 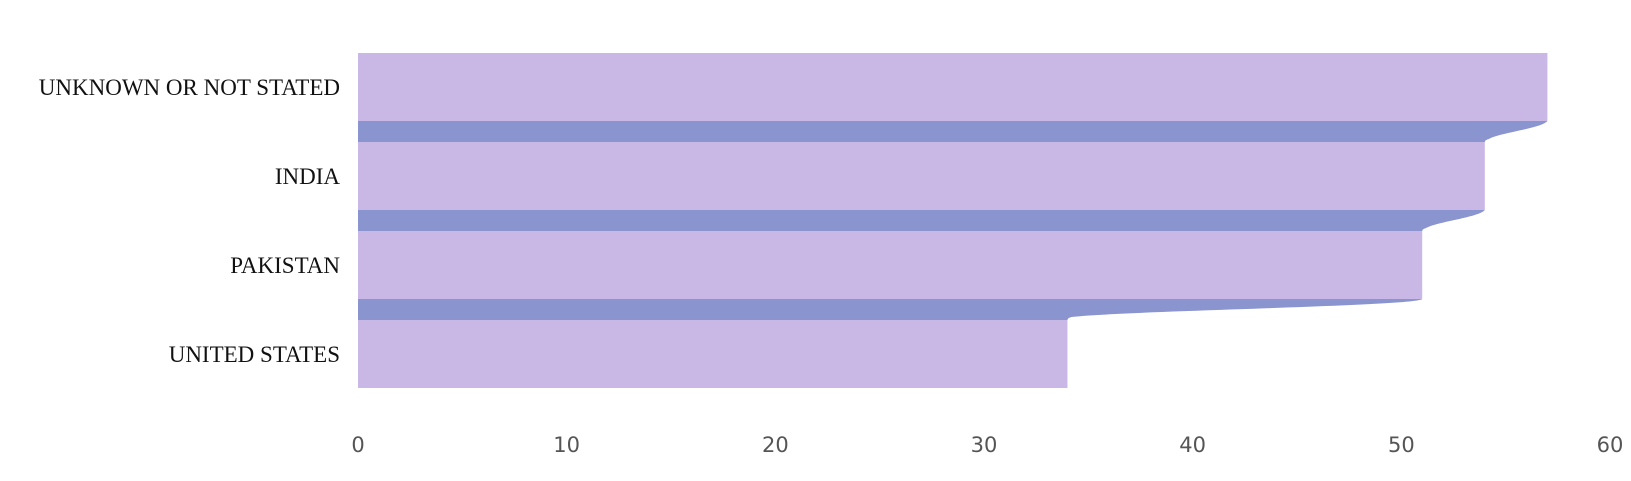 What do you see at coordinates (1401, 445) in the screenshot?
I see `x-tick-label-5: 50` at bounding box center [1401, 445].